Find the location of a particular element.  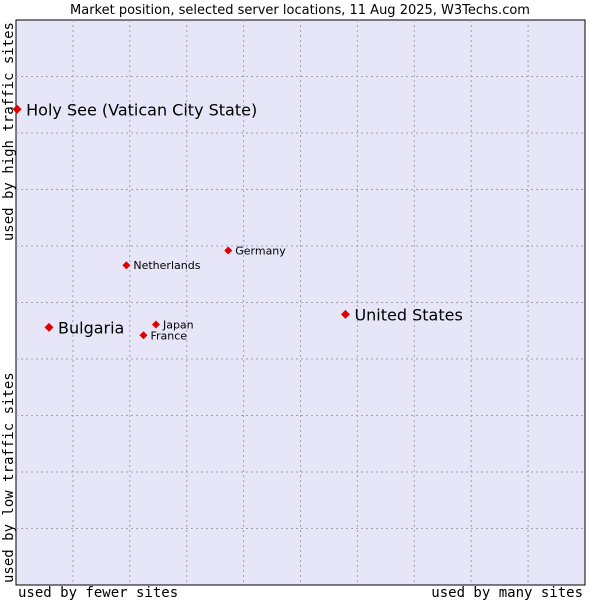

data-point-label: France is located at coordinates (168, 335).